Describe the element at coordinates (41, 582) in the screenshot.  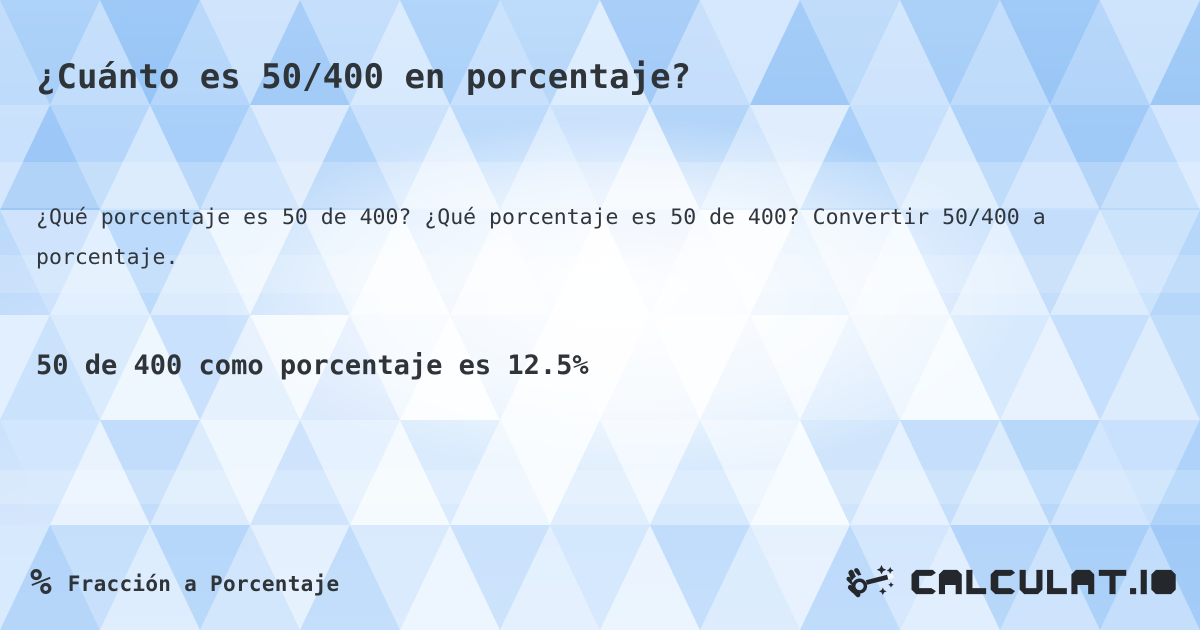
I see `percent-icon: %` at that location.